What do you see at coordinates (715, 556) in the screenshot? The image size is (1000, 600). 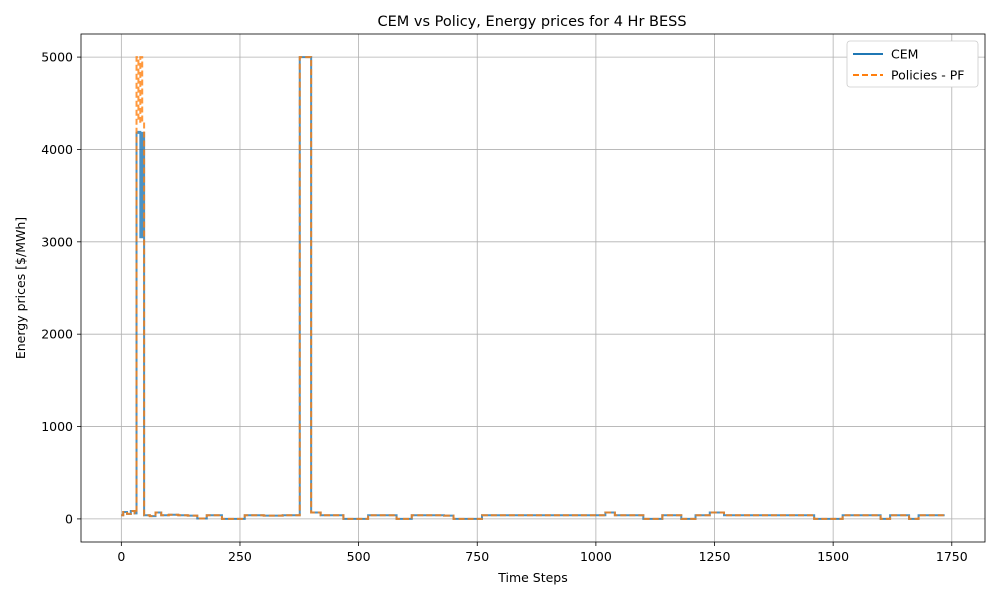 I see `x-tick-label: 1250` at bounding box center [715, 556].